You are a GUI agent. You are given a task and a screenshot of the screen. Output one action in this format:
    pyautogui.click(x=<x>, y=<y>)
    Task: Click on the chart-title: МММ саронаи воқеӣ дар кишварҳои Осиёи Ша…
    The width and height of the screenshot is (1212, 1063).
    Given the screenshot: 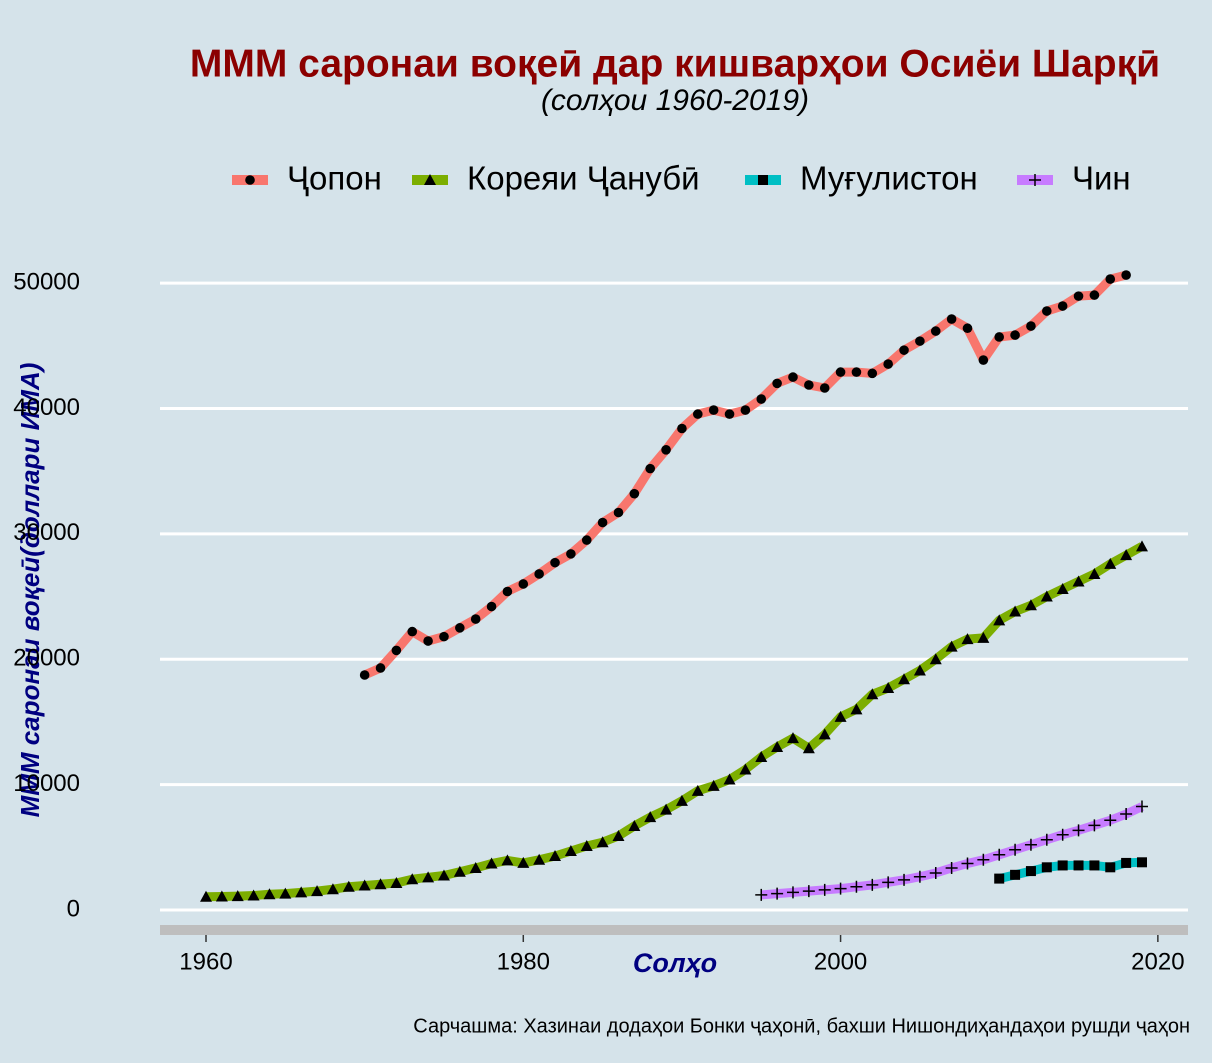 What is the action you would take?
    pyautogui.click(x=675, y=63)
    